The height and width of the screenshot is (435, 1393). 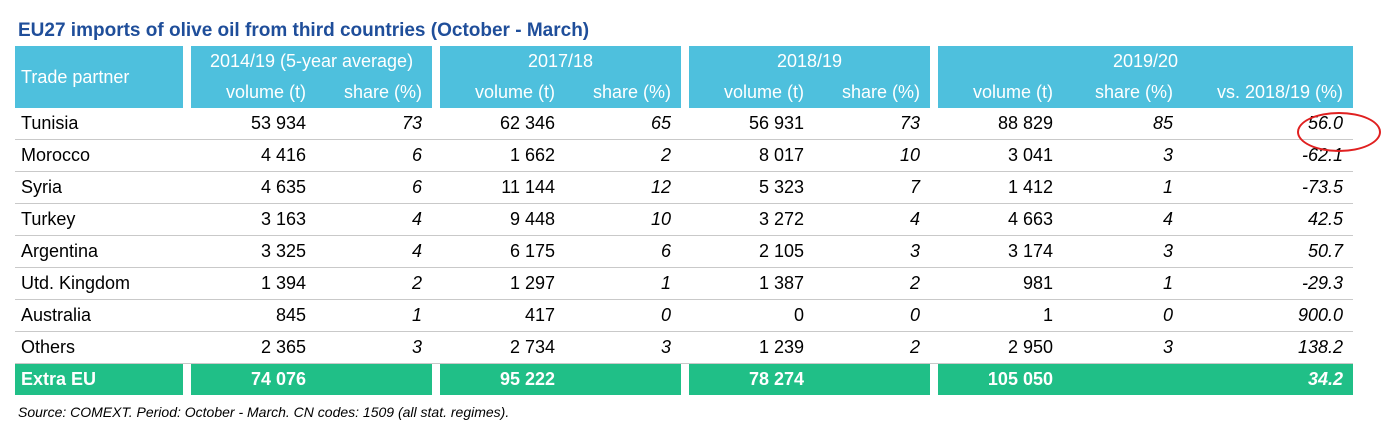 I want to click on volume-cell: 1 297, so click(x=502, y=284).